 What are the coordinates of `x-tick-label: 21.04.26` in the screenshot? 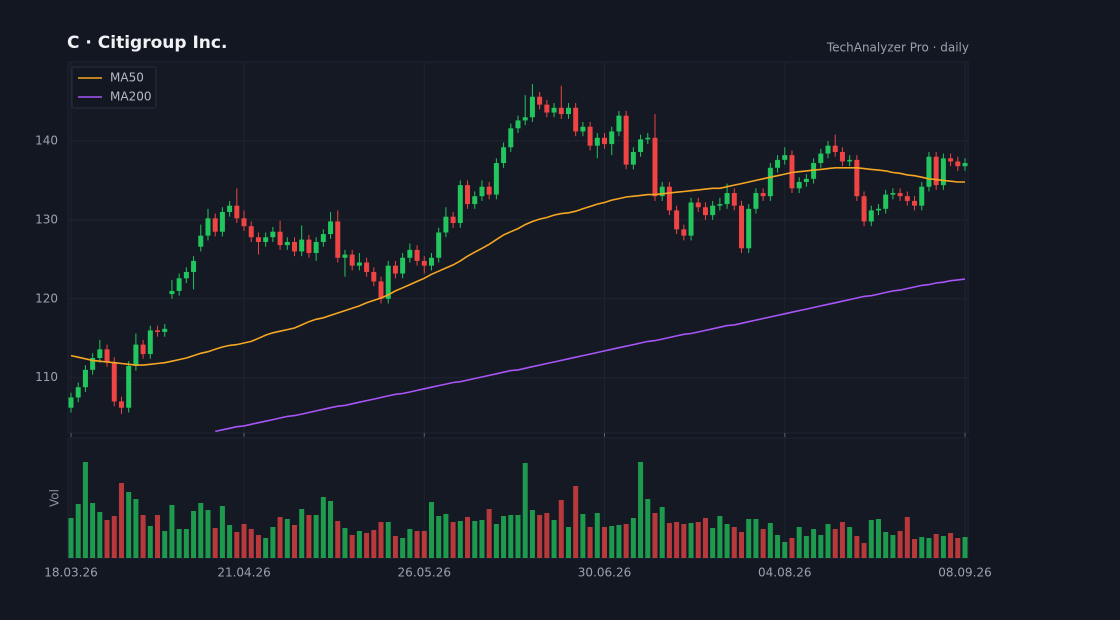 It's located at (243, 573).